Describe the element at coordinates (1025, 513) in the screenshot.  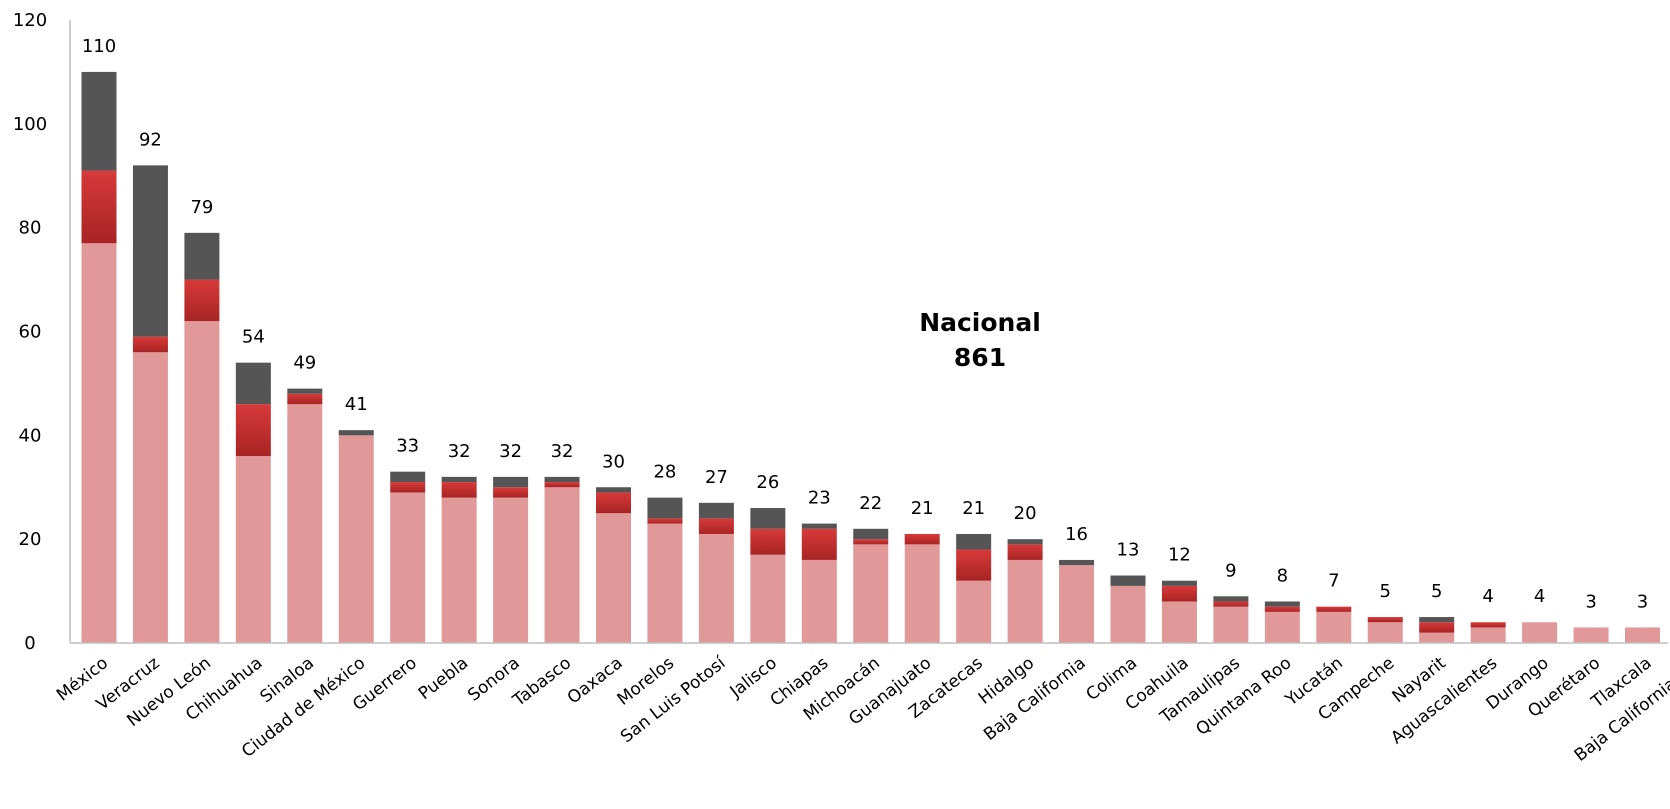
I see `bar-total-label: 20` at that location.